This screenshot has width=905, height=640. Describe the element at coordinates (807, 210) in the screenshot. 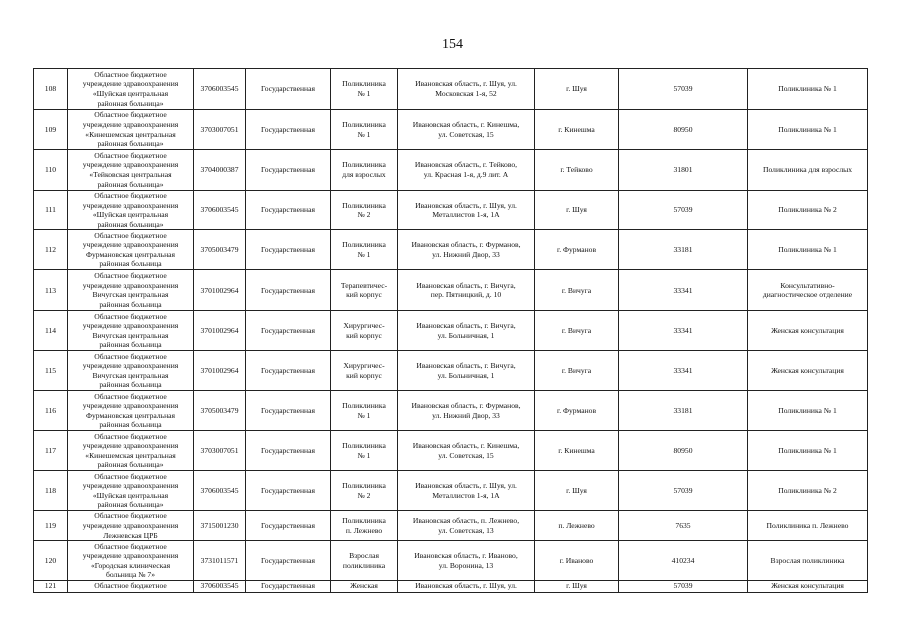

I see `division-name-cell: Поликлиника № 2` at that location.